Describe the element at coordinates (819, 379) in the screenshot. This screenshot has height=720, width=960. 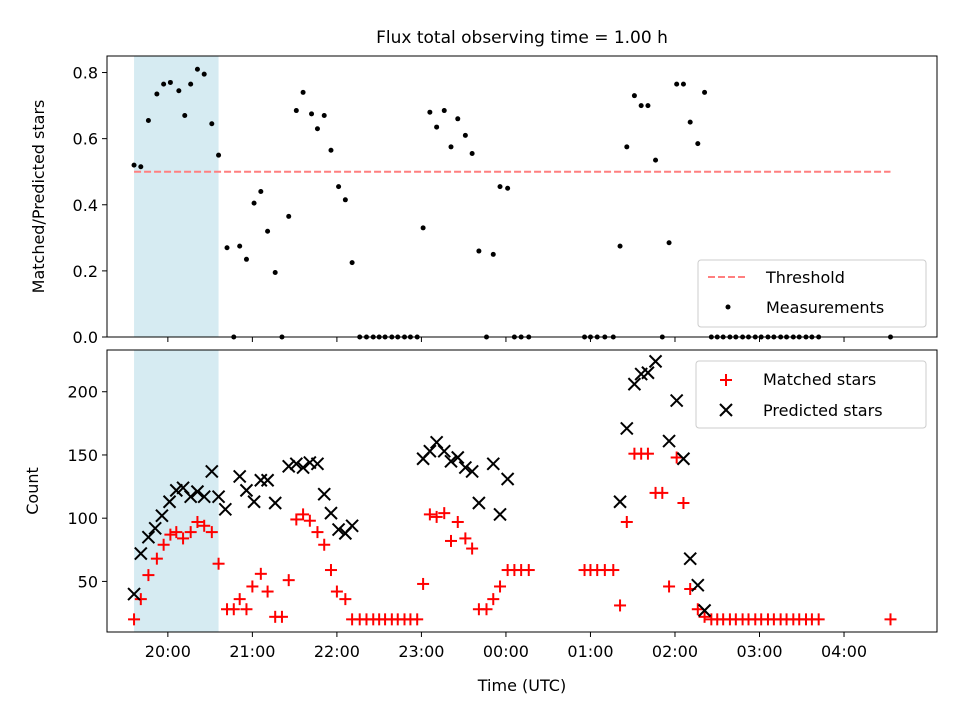
I see `legend-label-matched: Matched stars` at that location.